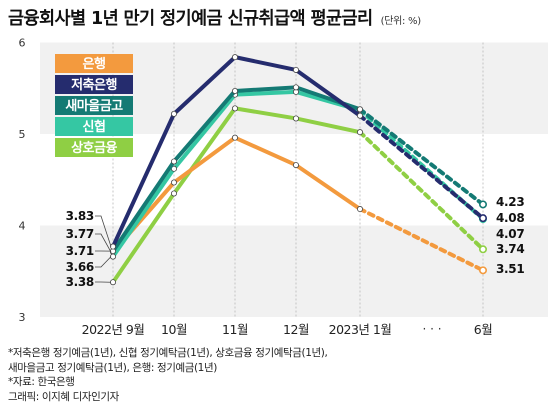 Image resolution: width=560 pixels, height=411 pixels. I want to click on start-value-label: 3.83, so click(80, 216).